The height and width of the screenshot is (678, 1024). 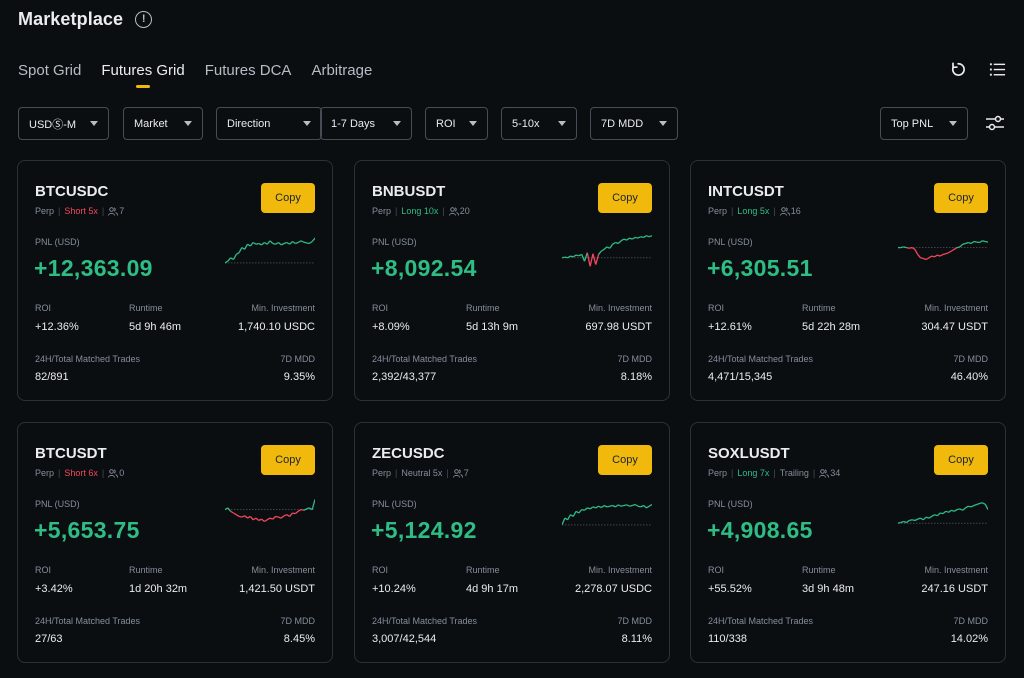 I want to click on margin-type-select: USDⓈ-M, so click(x=63, y=123).